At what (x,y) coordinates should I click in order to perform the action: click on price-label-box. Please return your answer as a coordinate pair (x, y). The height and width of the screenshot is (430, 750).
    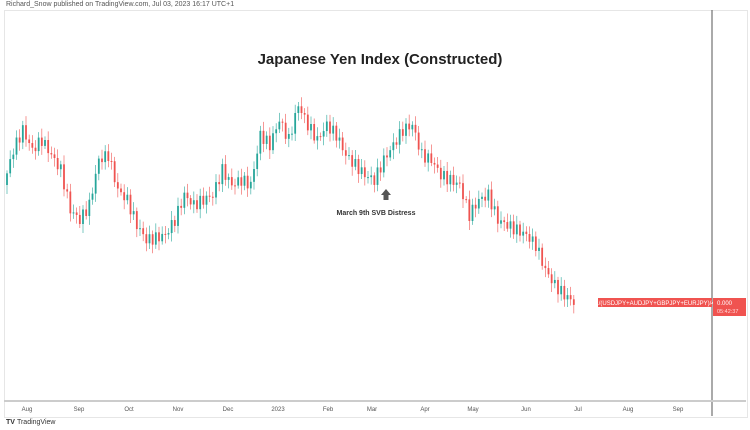
    Looking at the image, I should click on (729, 307).